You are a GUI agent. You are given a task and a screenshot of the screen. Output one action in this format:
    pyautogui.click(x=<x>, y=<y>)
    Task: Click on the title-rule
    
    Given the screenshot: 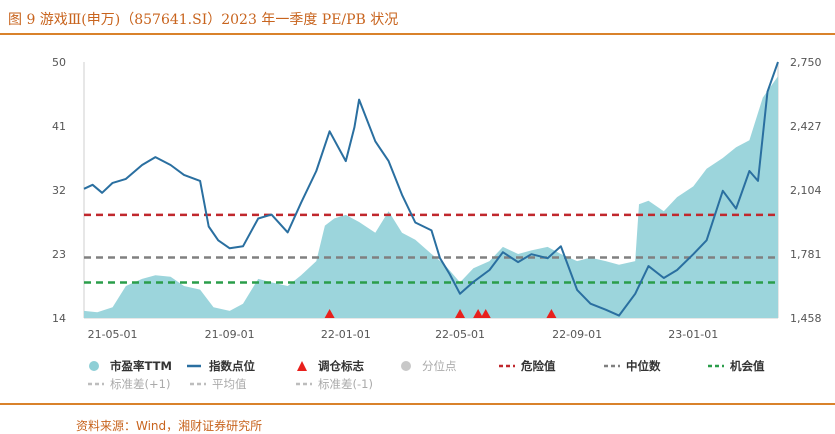 What is the action you would take?
    pyautogui.click(x=417, y=34)
    